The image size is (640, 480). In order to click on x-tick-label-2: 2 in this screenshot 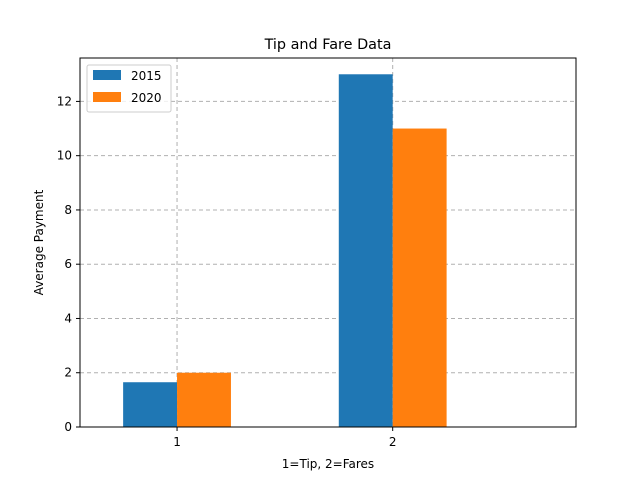, I will do `click(393, 442)`.